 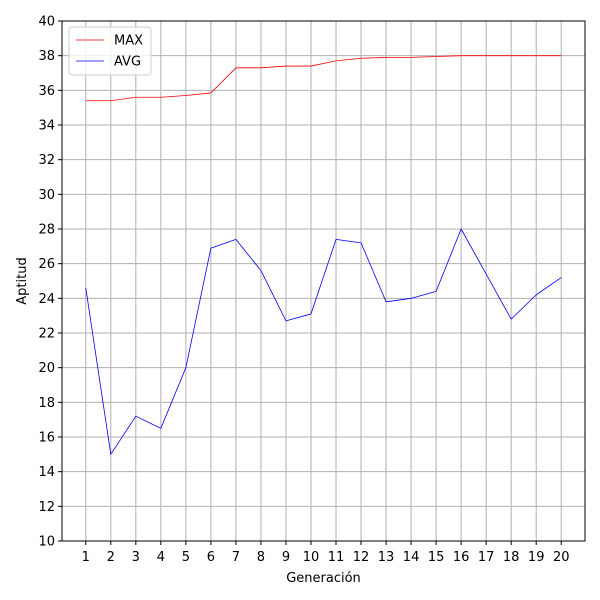 I want to click on y-tick-label: 34, so click(x=46, y=126).